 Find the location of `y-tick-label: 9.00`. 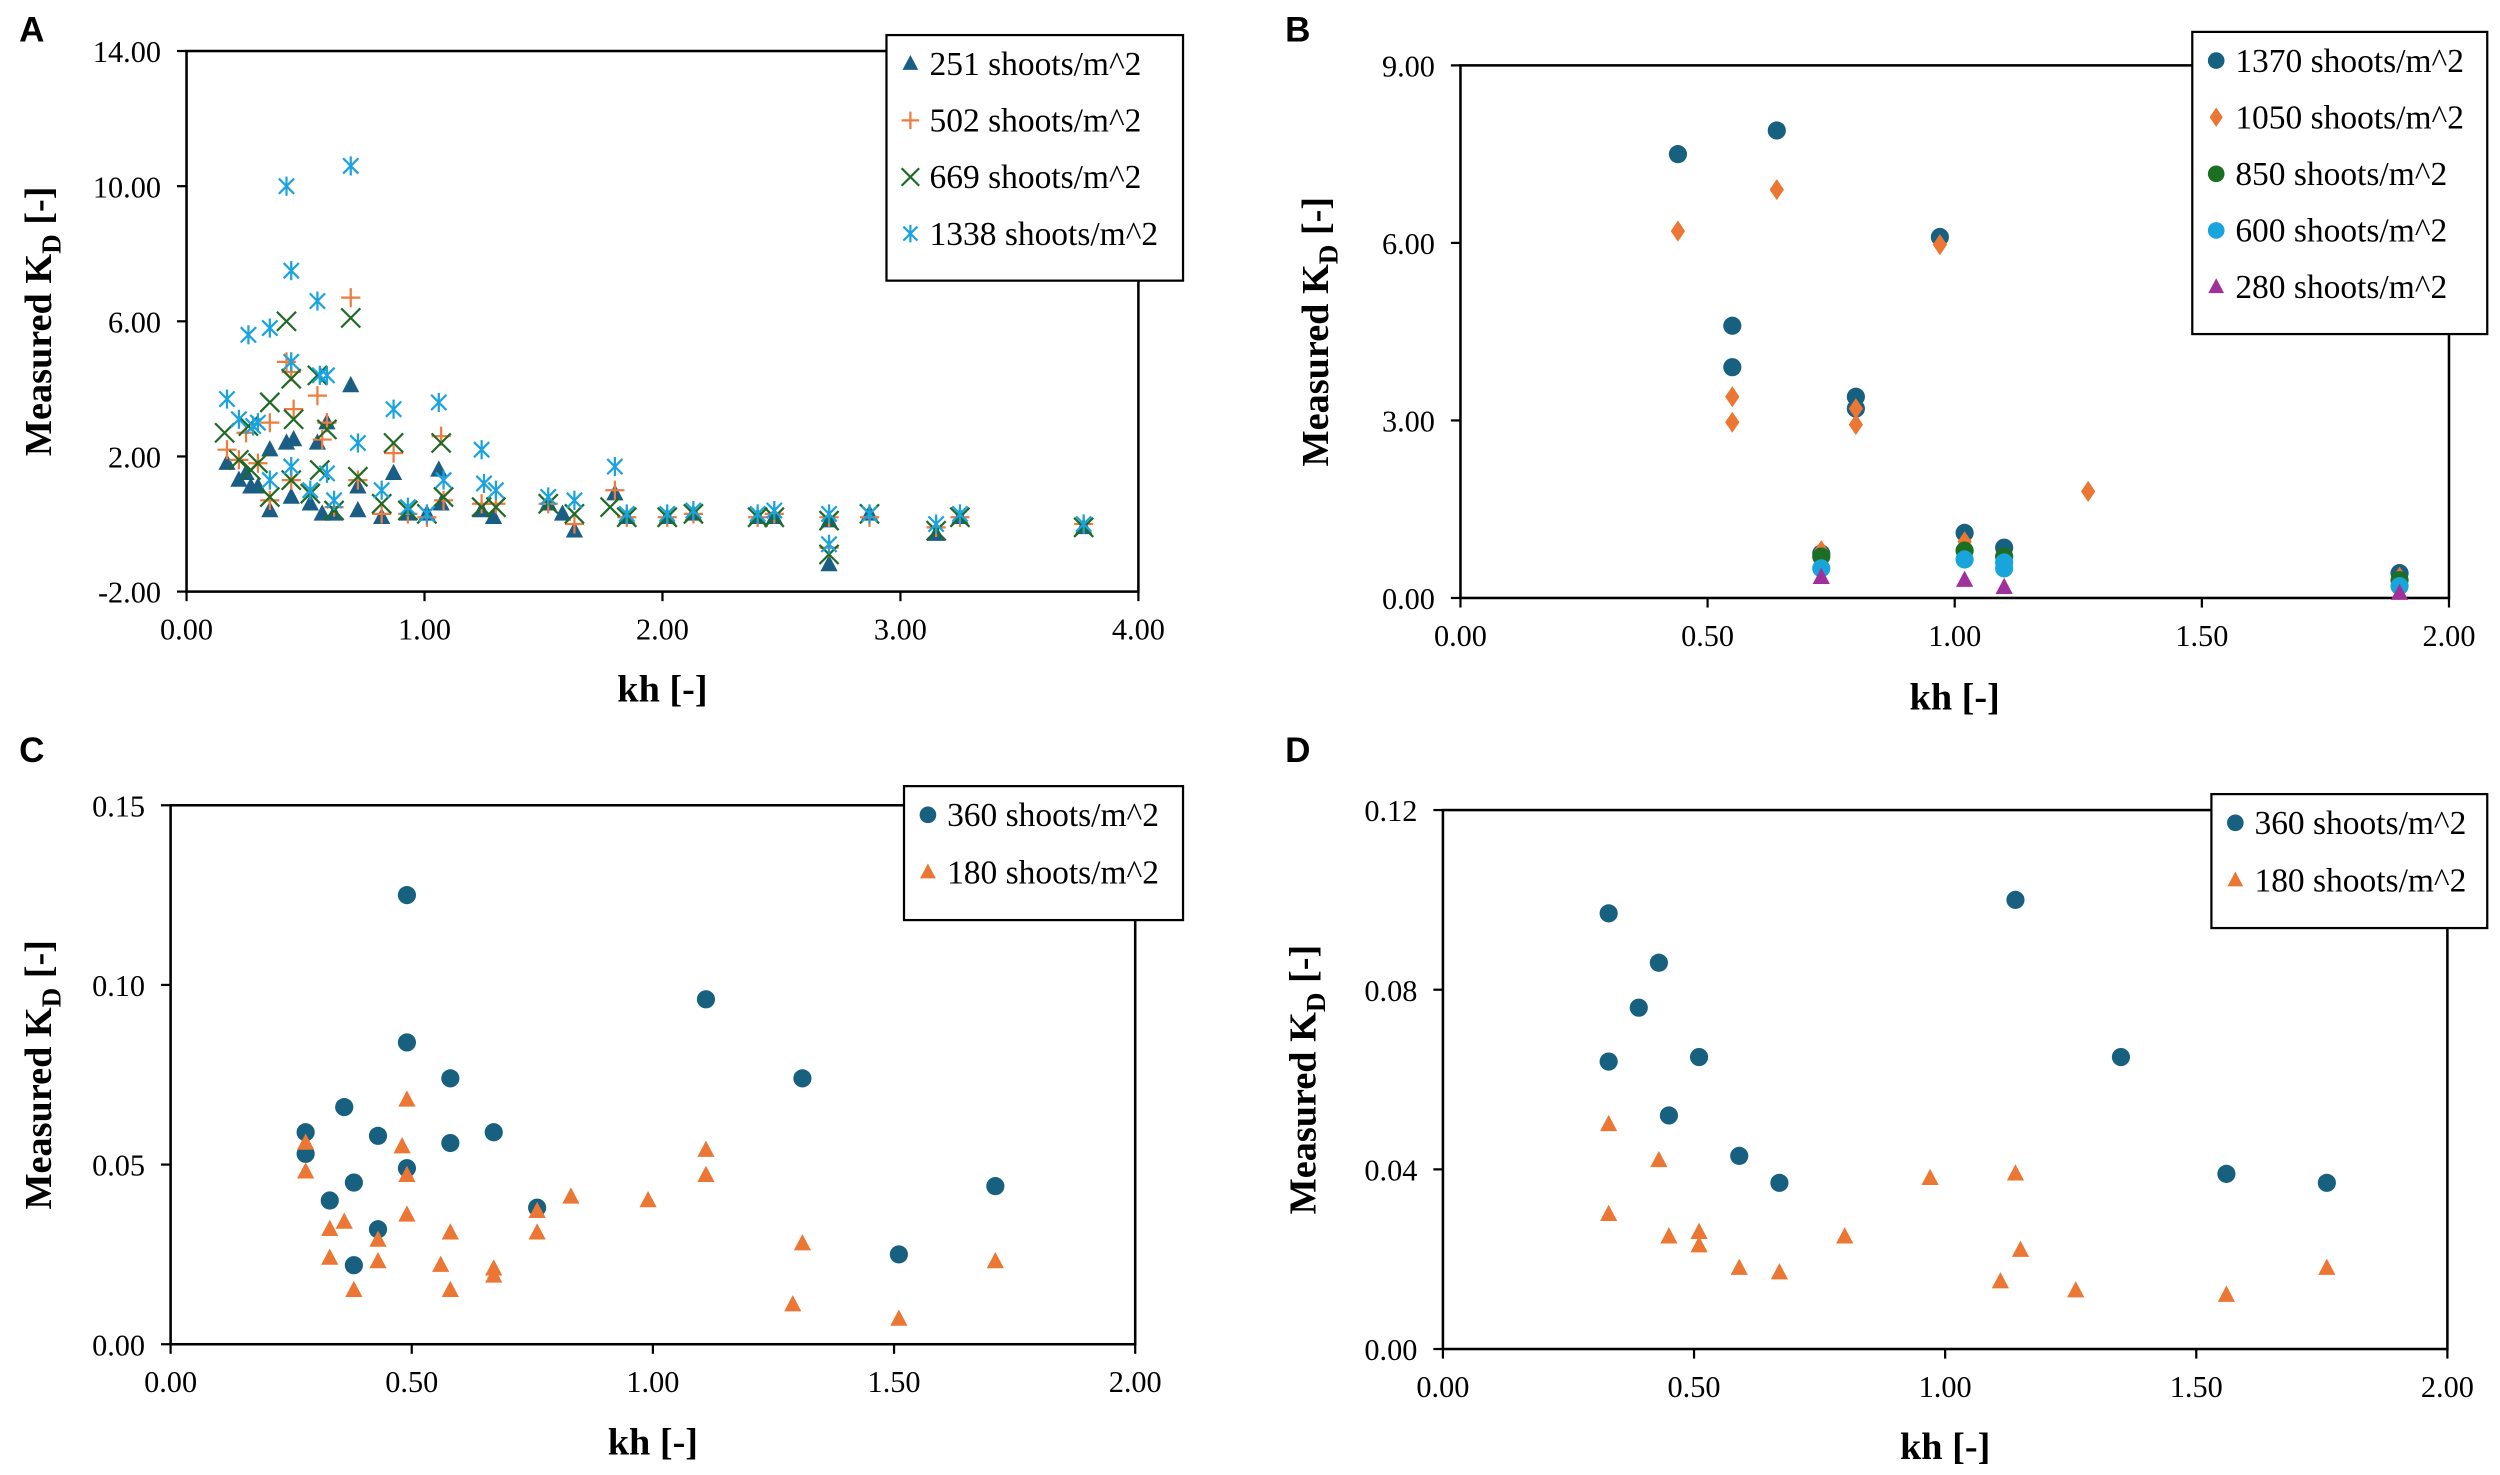

y-tick-label: 9.00 is located at coordinates (1408, 67).